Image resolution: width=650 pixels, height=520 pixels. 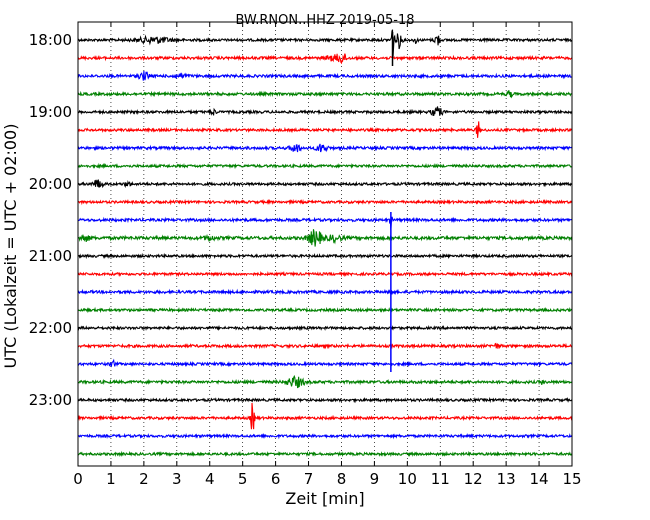 What do you see at coordinates (392, 202) in the screenshot?
I see `spike-group` at bounding box center [392, 202].